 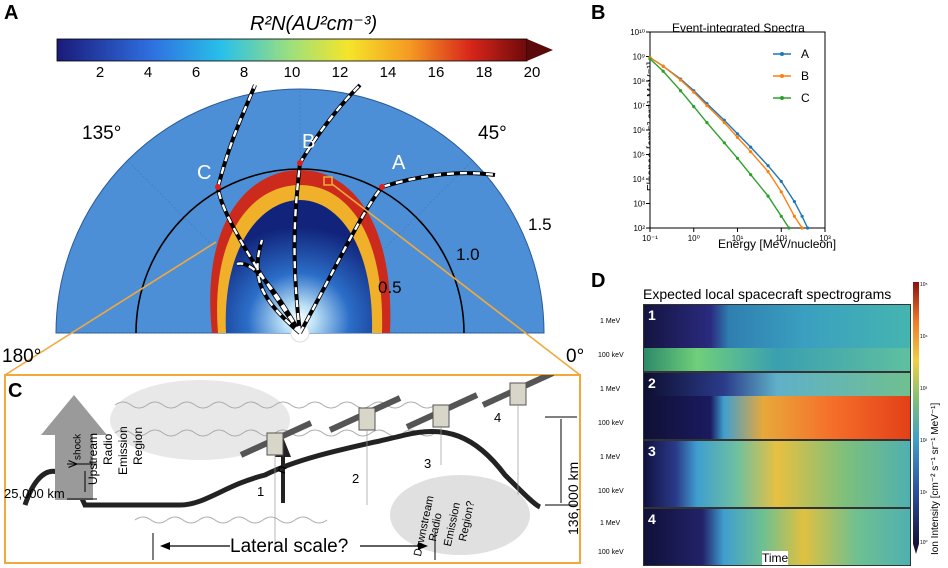 I want to click on cb-tick: 12, so click(x=340, y=72).